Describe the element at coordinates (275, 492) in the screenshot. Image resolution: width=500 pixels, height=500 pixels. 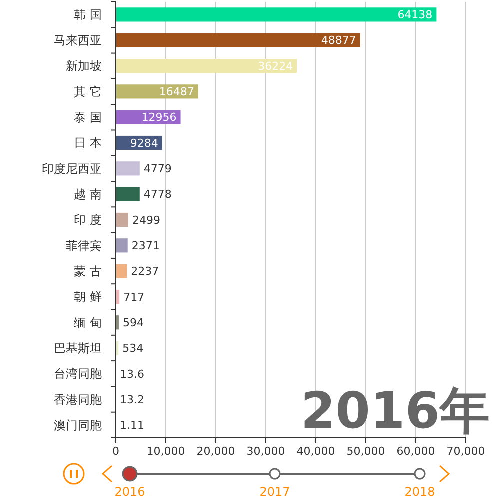
I see `text: 2017` at that location.